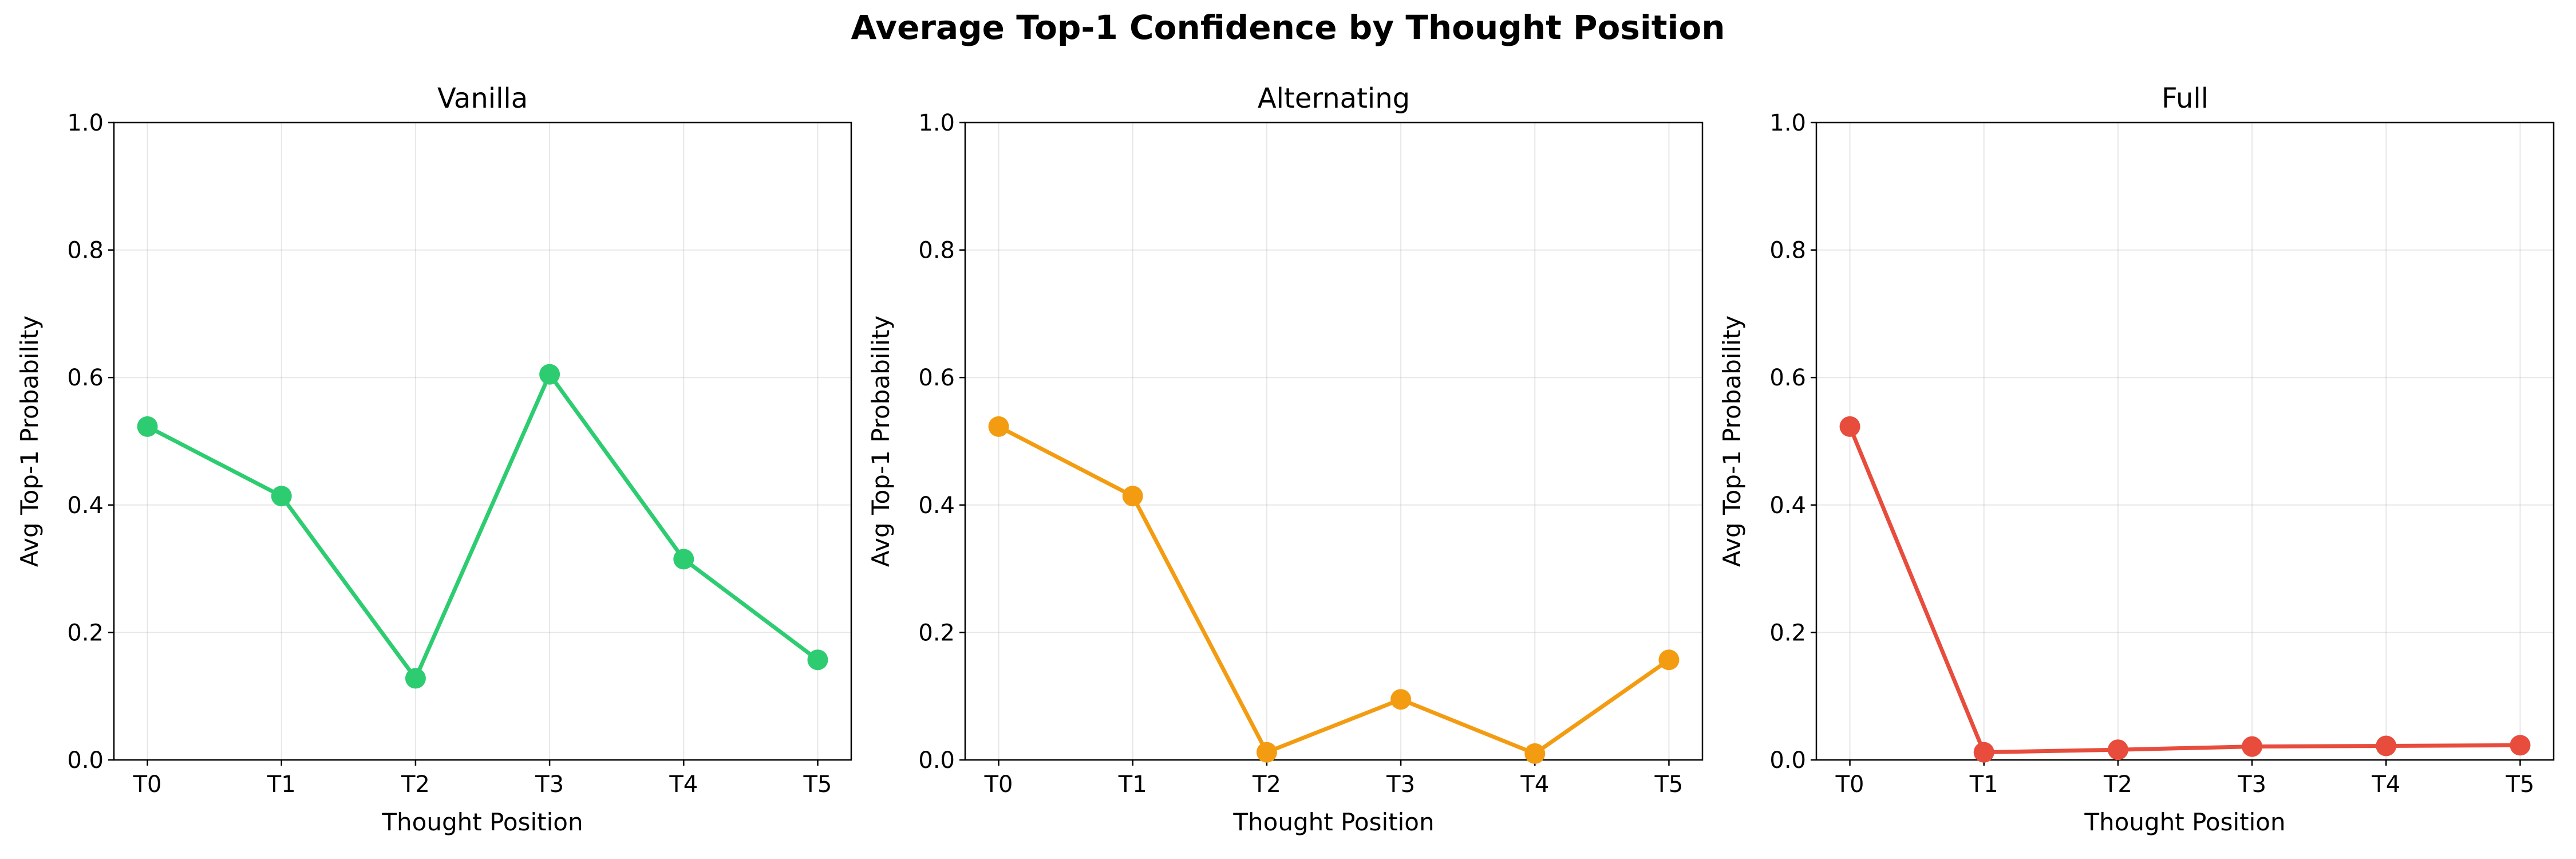 The image size is (2576, 859). Describe the element at coordinates (2185, 99) in the screenshot. I see `subplot-title: Full` at that location.